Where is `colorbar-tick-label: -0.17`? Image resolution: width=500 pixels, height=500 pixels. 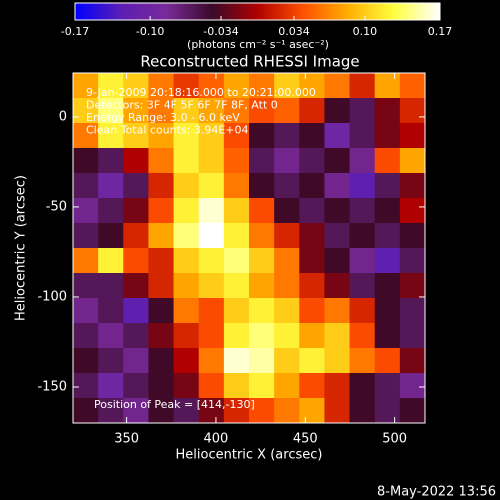 colorbar-tick-label: -0.17 is located at coordinates (75, 31).